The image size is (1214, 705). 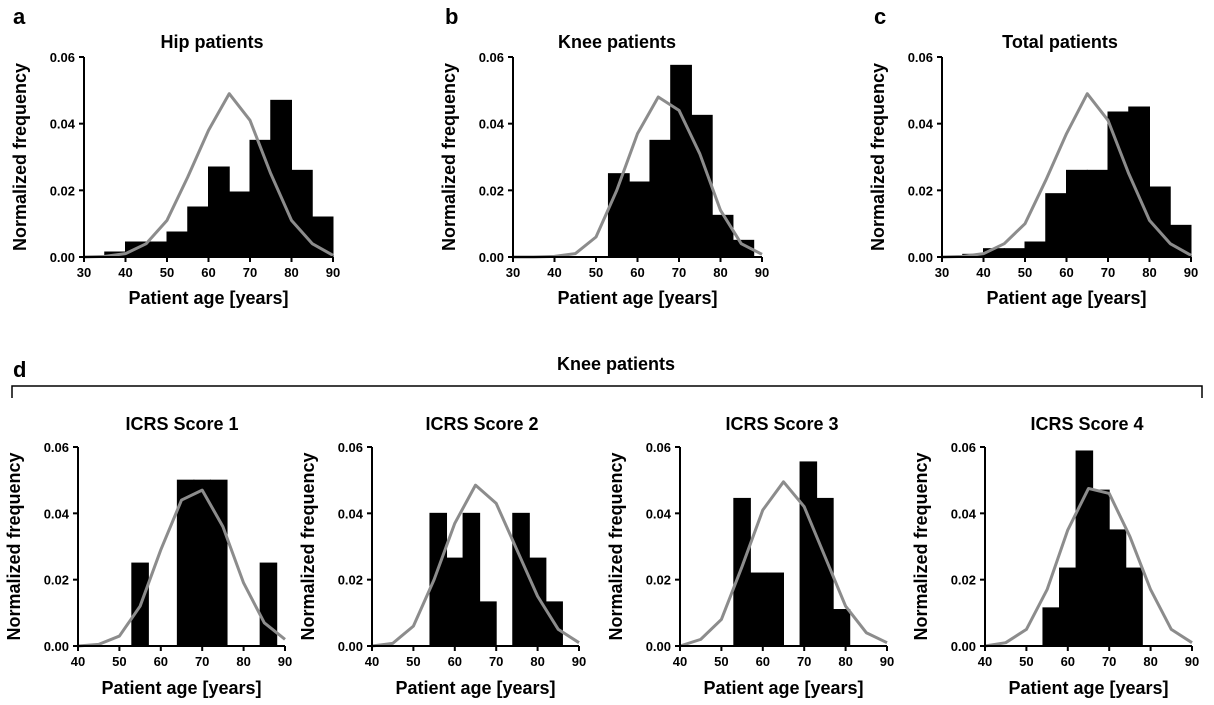 I want to click on x-tick-label-a-1: 40, so click(x=125, y=272).